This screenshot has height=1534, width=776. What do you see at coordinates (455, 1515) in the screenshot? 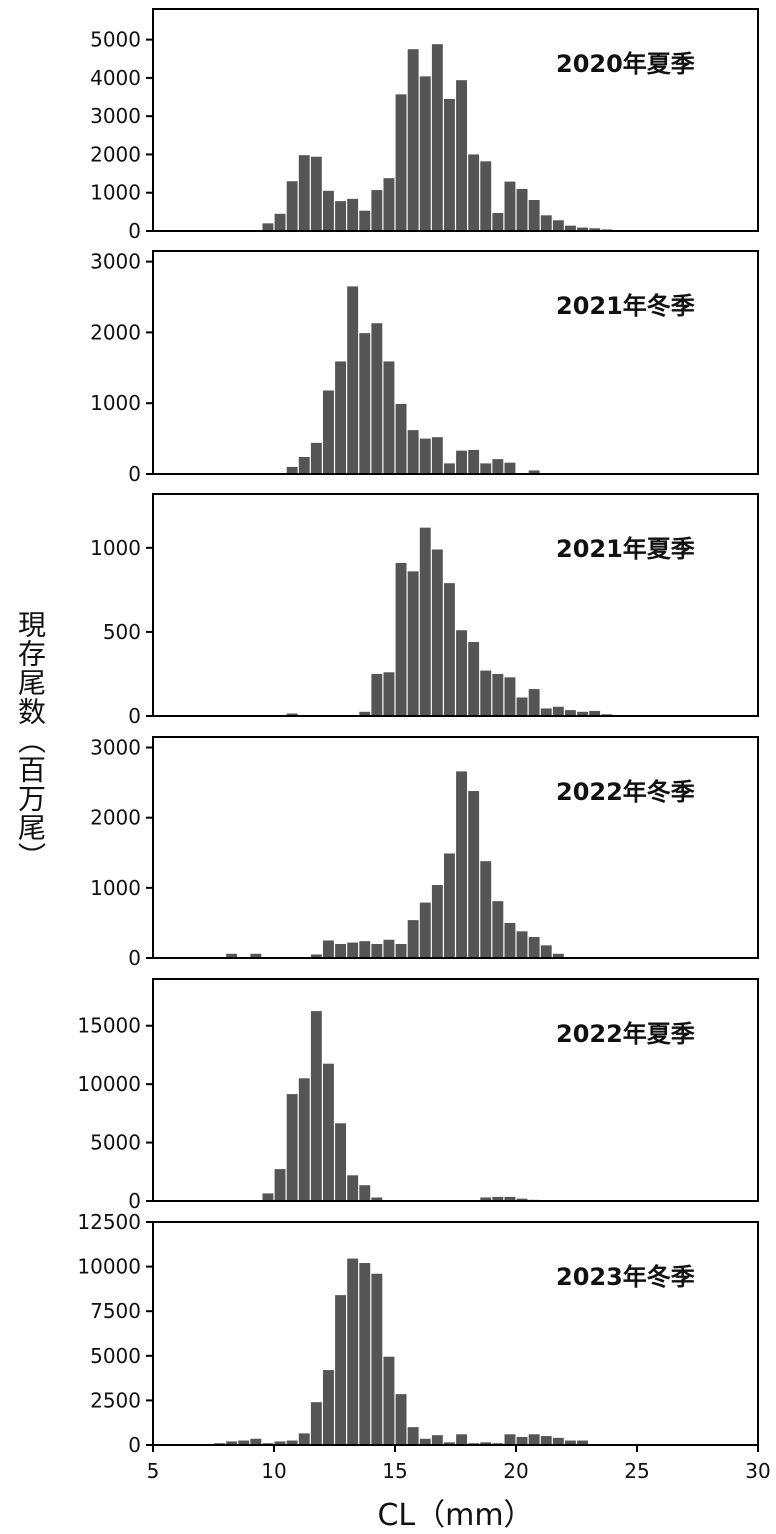
I see `x-axis-label: CL（mm）` at bounding box center [455, 1515].